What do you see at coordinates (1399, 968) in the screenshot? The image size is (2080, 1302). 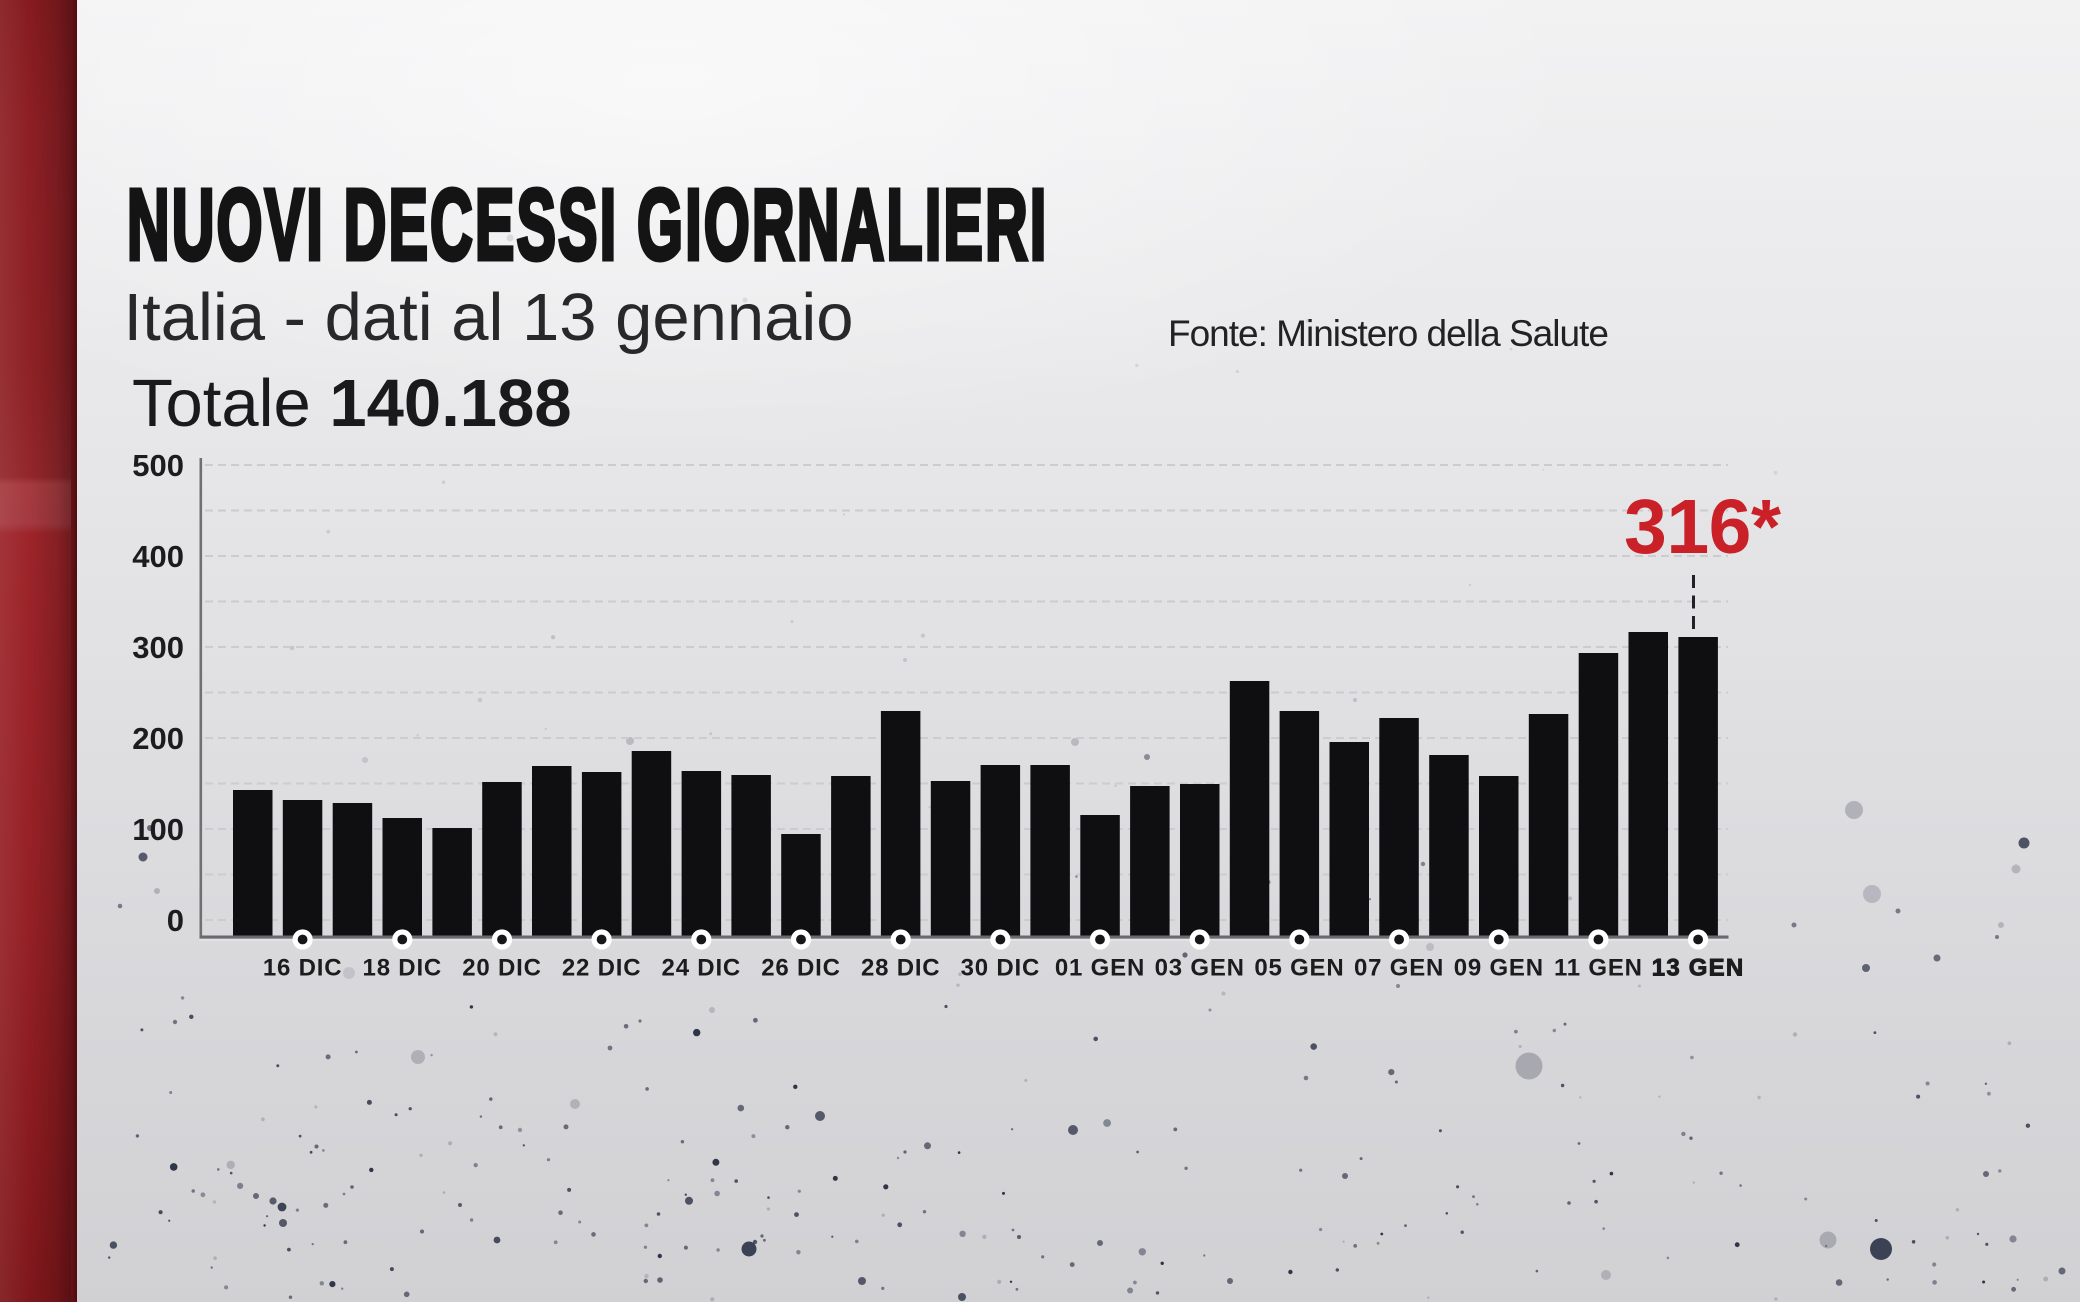 I see `svg-text: 07 GEN` at bounding box center [1399, 968].